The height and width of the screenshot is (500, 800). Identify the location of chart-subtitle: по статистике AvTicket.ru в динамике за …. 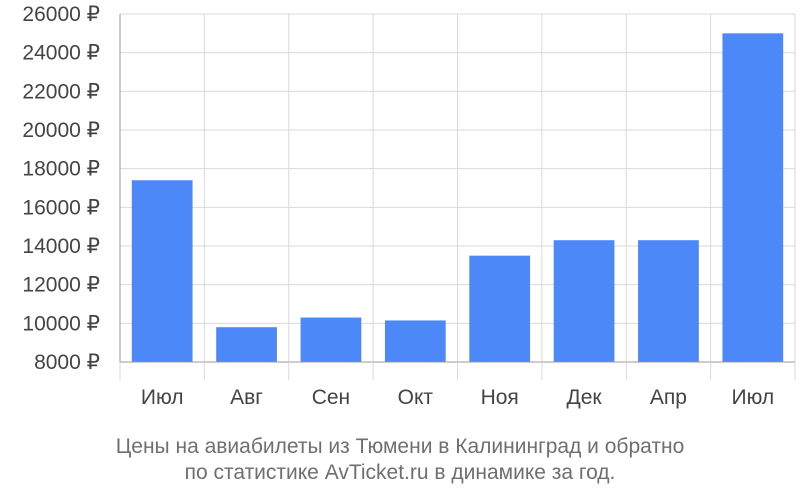
(400, 472).